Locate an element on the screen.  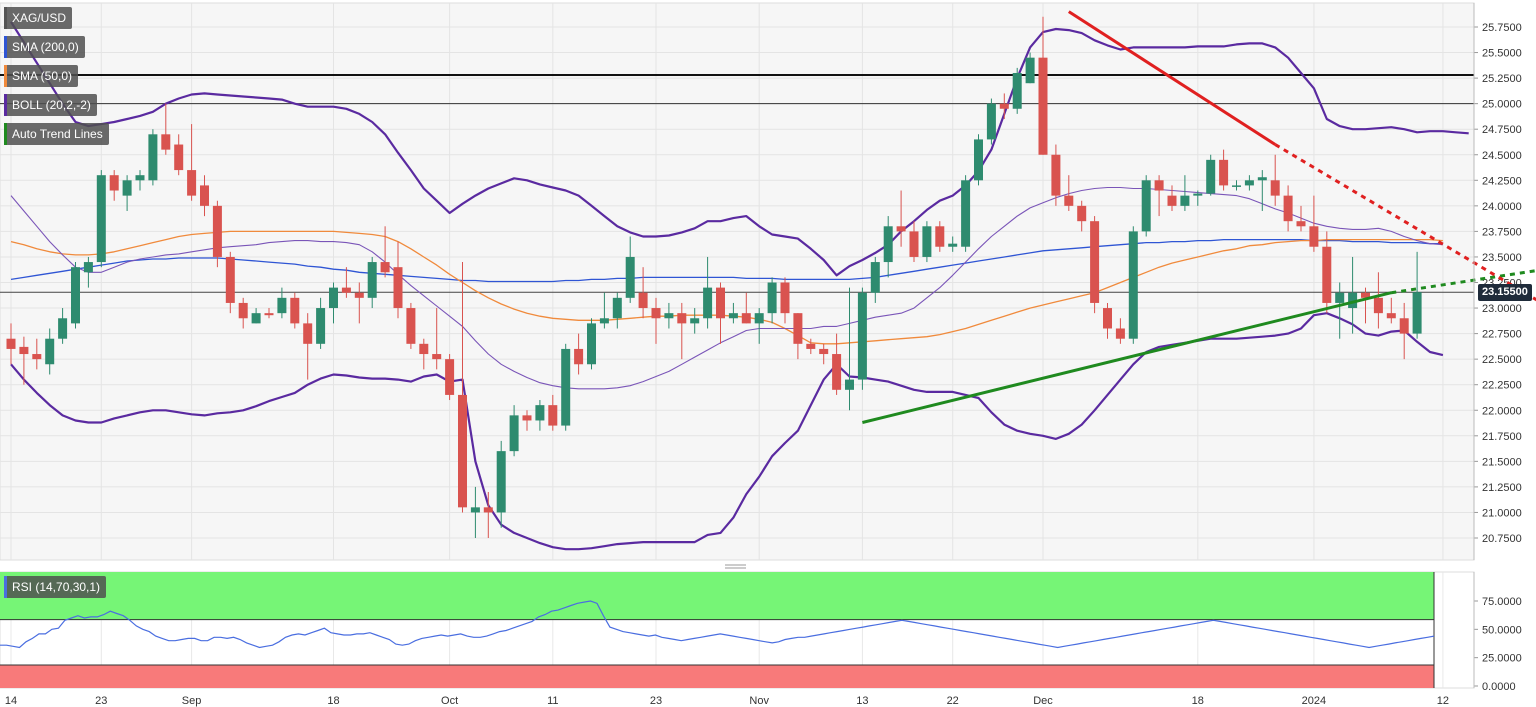
rsi-y-tick-label: 50.0000 is located at coordinates (1502, 630).